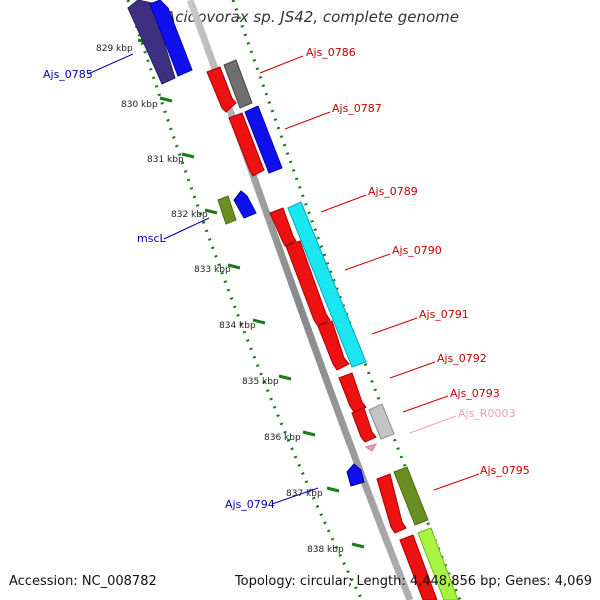 The height and width of the screenshot is (600, 600). I want to click on gene-ajs-0789-cyan, so click(327, 284).